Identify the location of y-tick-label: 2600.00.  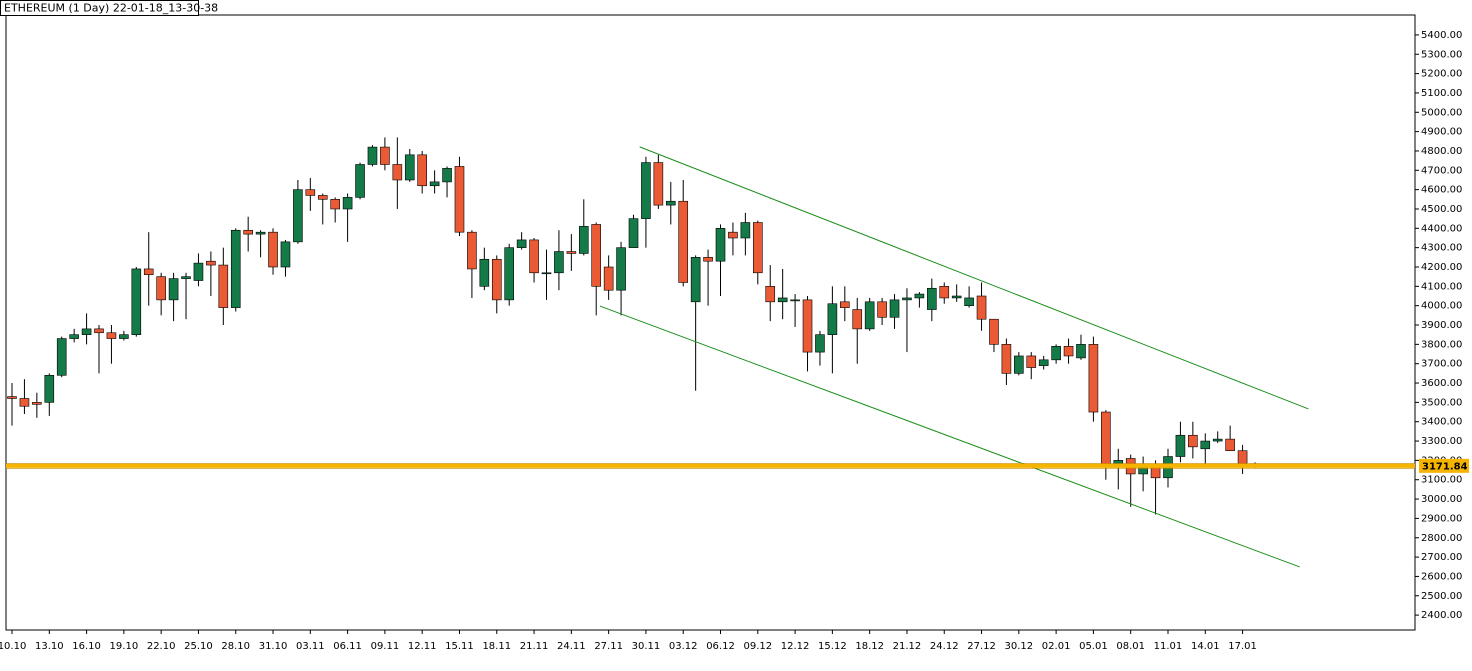
(1441, 576).